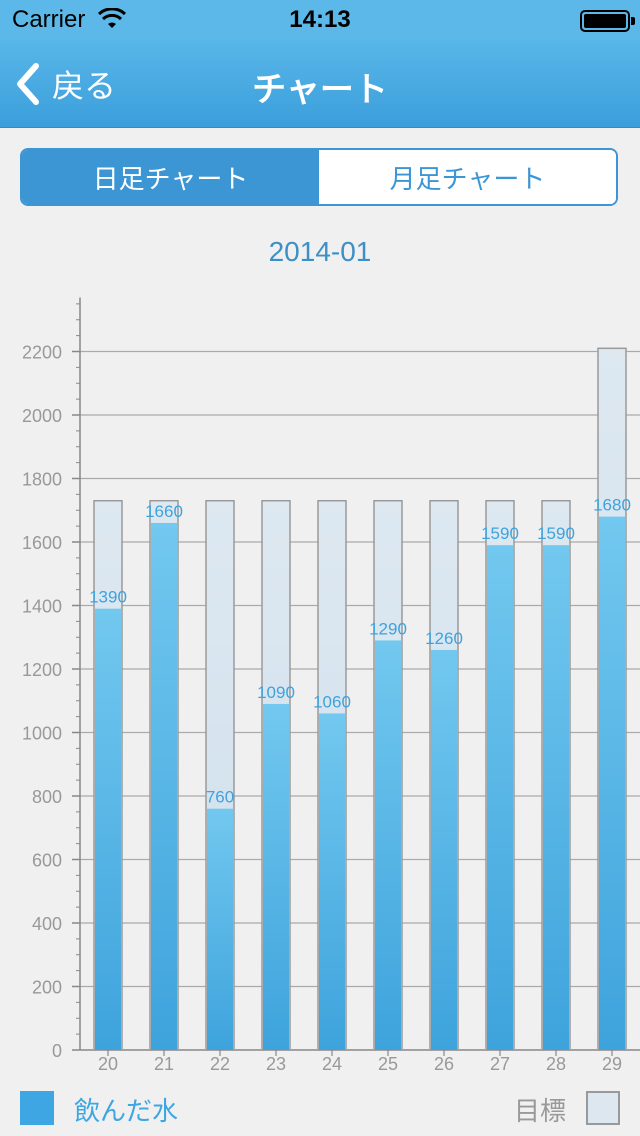 Image resolution: width=640 pixels, height=1136 pixels. I want to click on x-tick-label: 27, so click(500, 1064).